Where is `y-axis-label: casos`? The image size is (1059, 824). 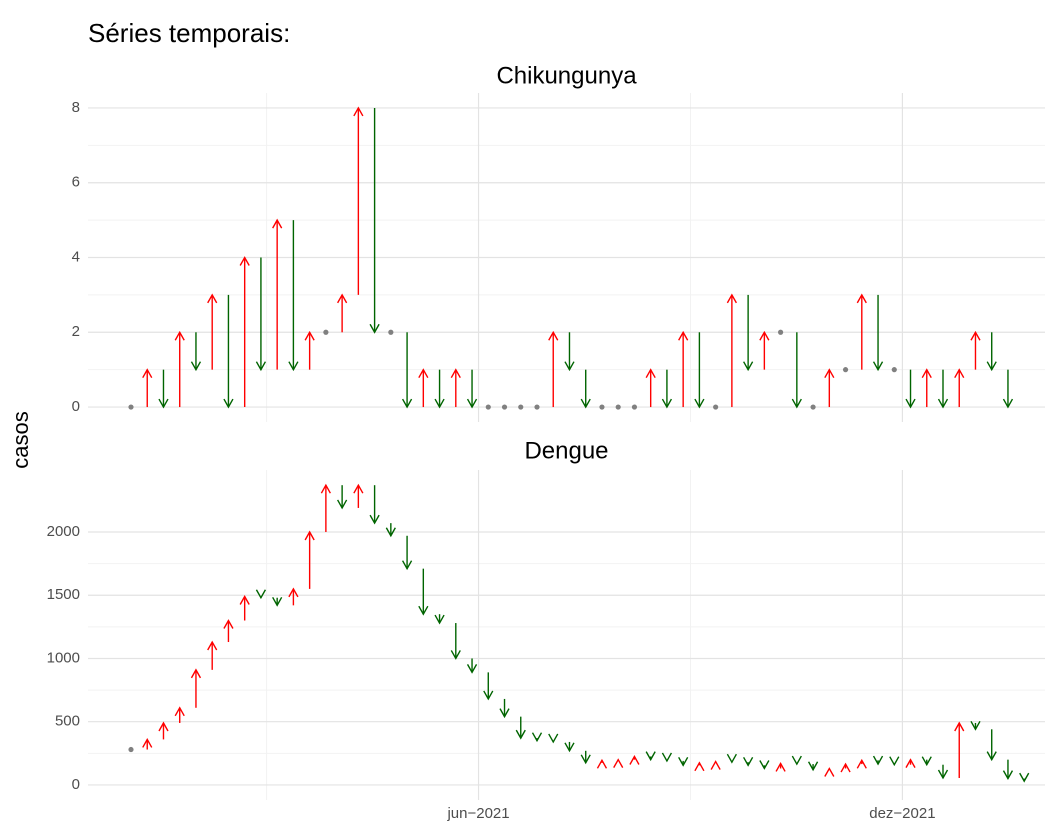 y-axis-label: casos is located at coordinates (20, 439).